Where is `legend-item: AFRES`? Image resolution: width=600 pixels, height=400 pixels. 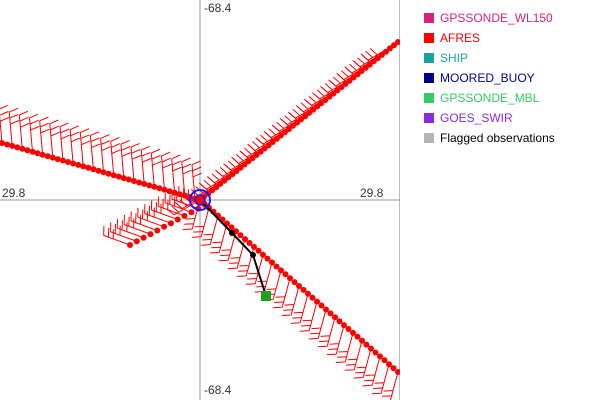 legend-item: AFRES is located at coordinates (510, 38).